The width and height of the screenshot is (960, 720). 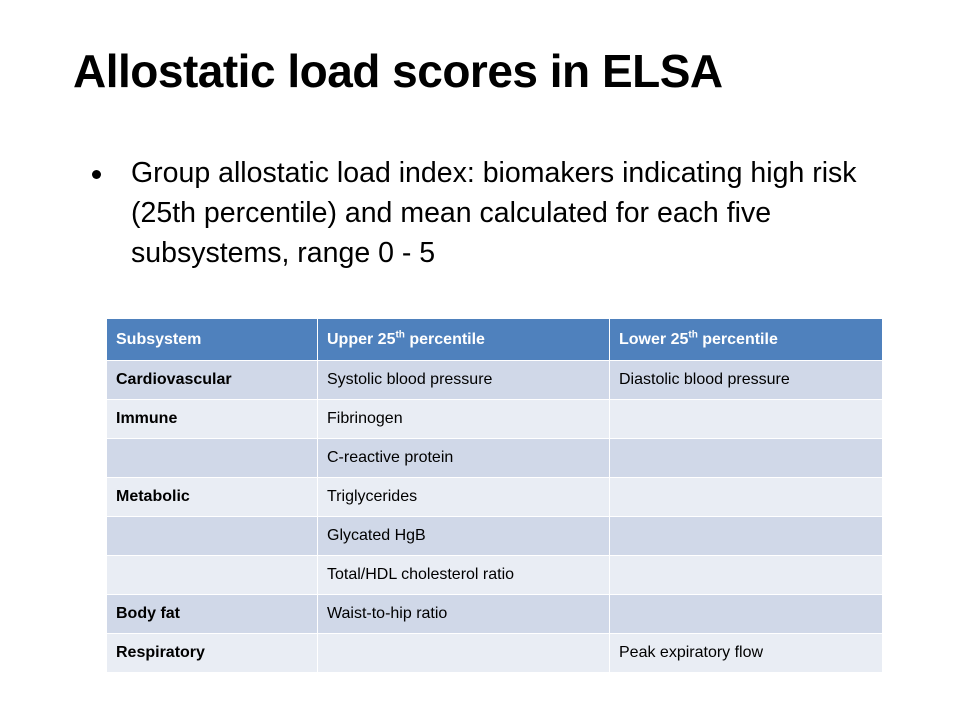 What do you see at coordinates (212, 653) in the screenshot?
I see `cell-subsystem: Respiratory` at bounding box center [212, 653].